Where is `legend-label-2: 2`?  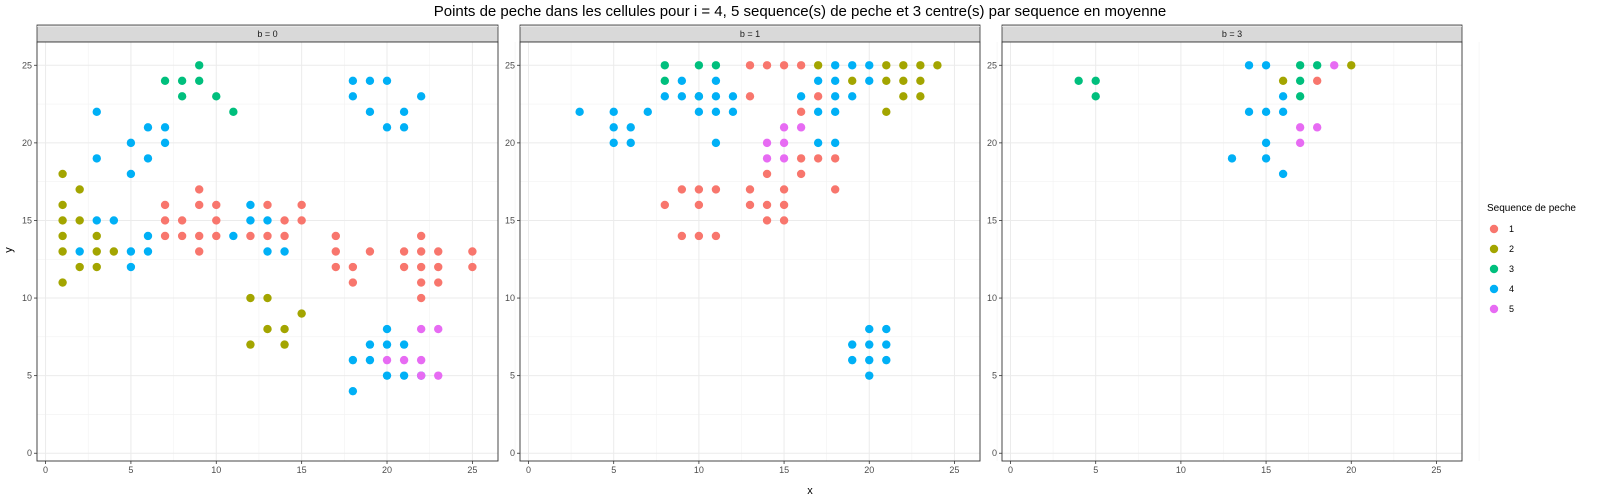
legend-label-2: 2 is located at coordinates (1511, 249).